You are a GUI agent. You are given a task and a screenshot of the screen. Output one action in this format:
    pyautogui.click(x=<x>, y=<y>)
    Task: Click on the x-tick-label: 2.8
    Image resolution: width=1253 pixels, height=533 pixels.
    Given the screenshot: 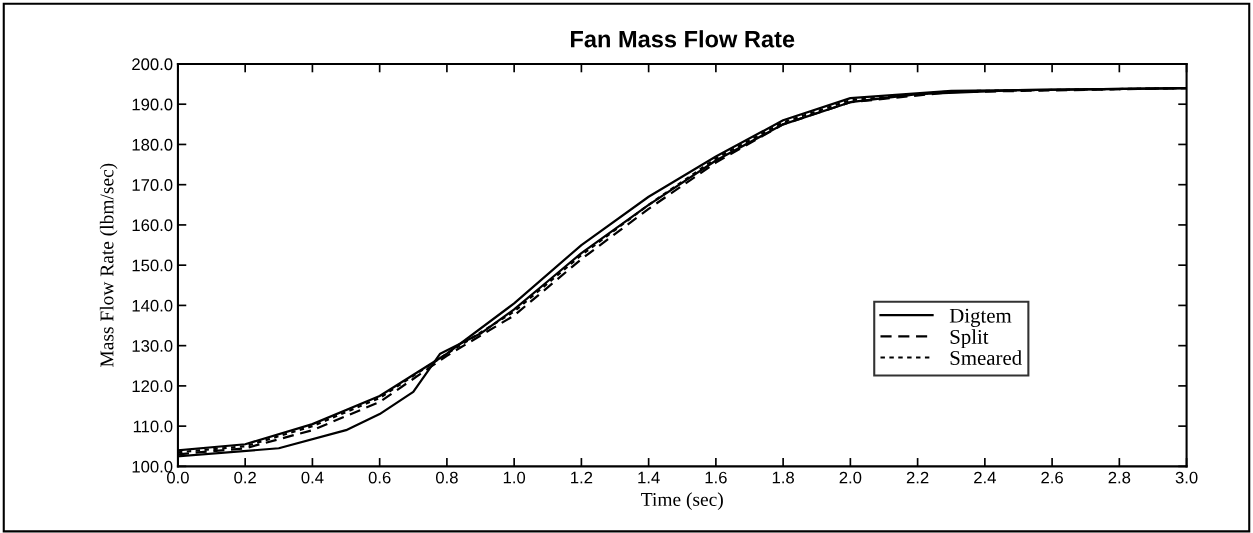 What is the action you would take?
    pyautogui.click(x=1119, y=477)
    